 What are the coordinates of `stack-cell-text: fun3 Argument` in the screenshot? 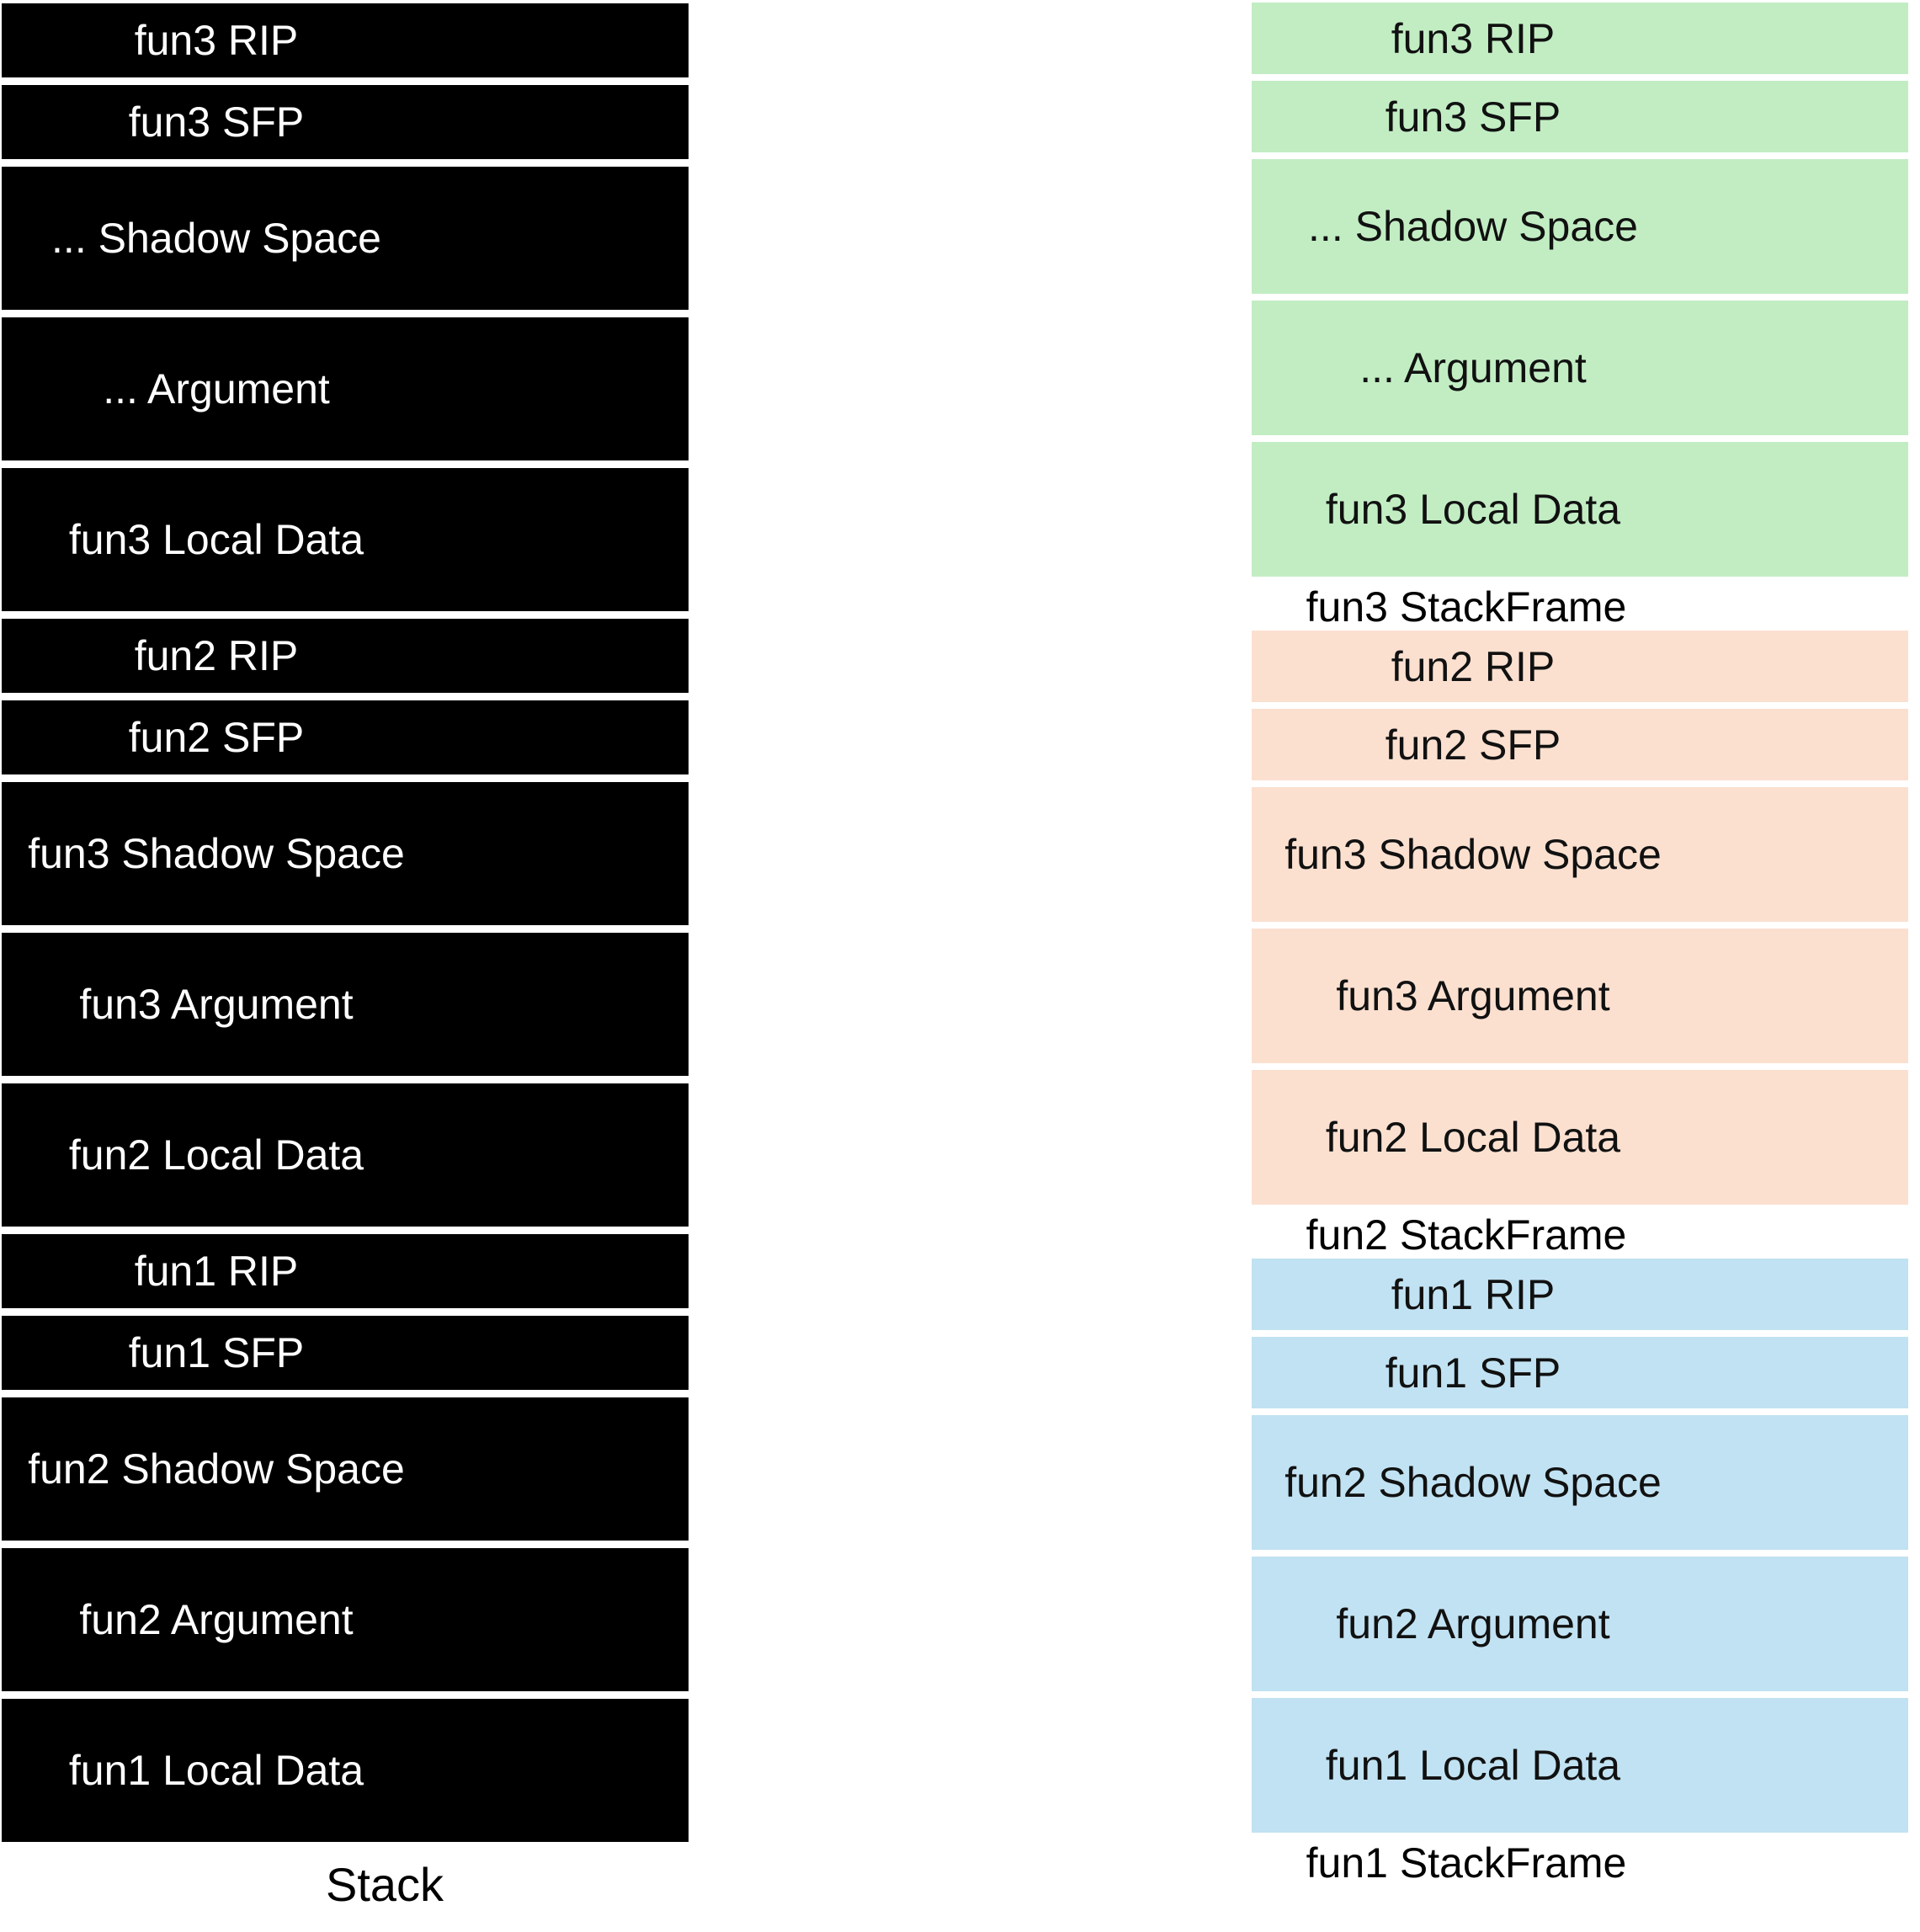 It's located at (216, 1005).